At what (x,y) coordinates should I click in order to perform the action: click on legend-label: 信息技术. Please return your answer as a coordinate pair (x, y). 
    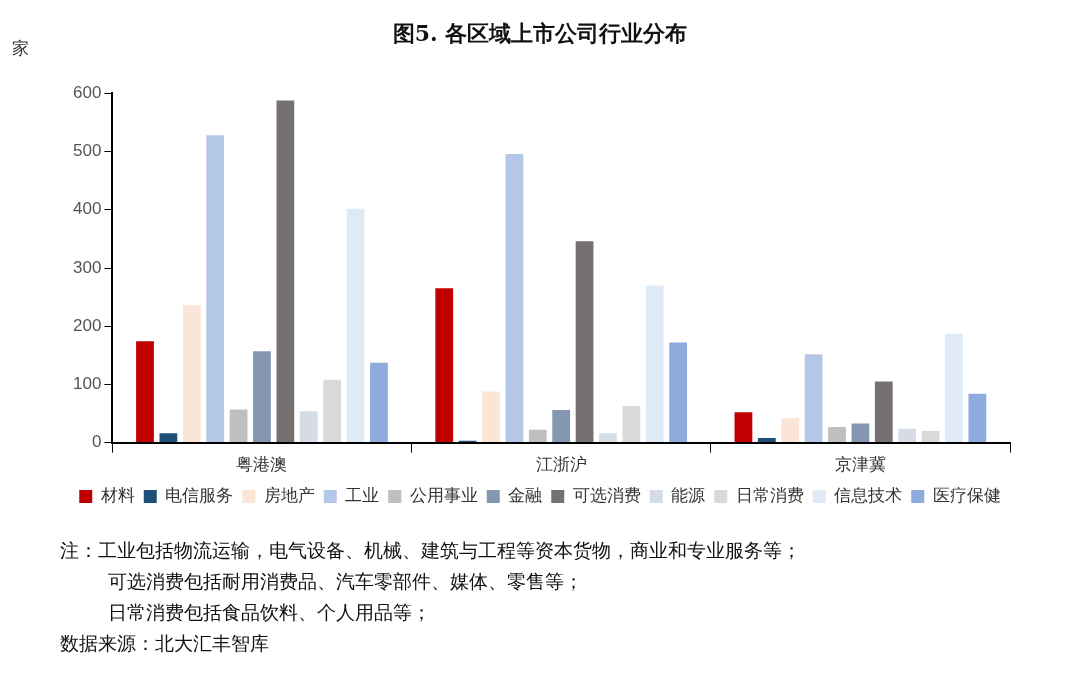
    Looking at the image, I should click on (868, 496).